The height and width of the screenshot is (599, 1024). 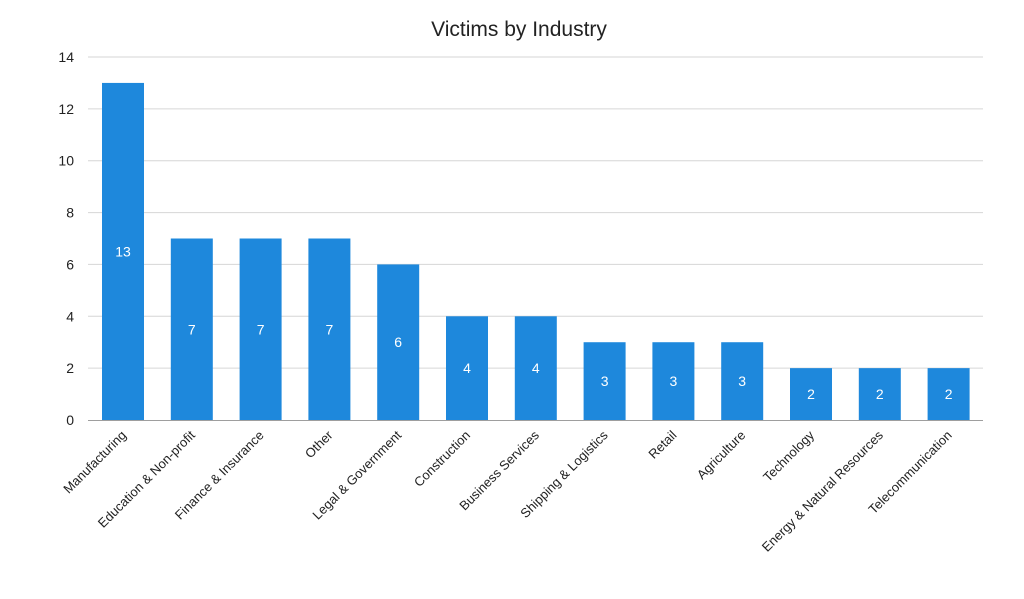 What do you see at coordinates (70, 368) in the screenshot?
I see `y-tick-label: 2` at bounding box center [70, 368].